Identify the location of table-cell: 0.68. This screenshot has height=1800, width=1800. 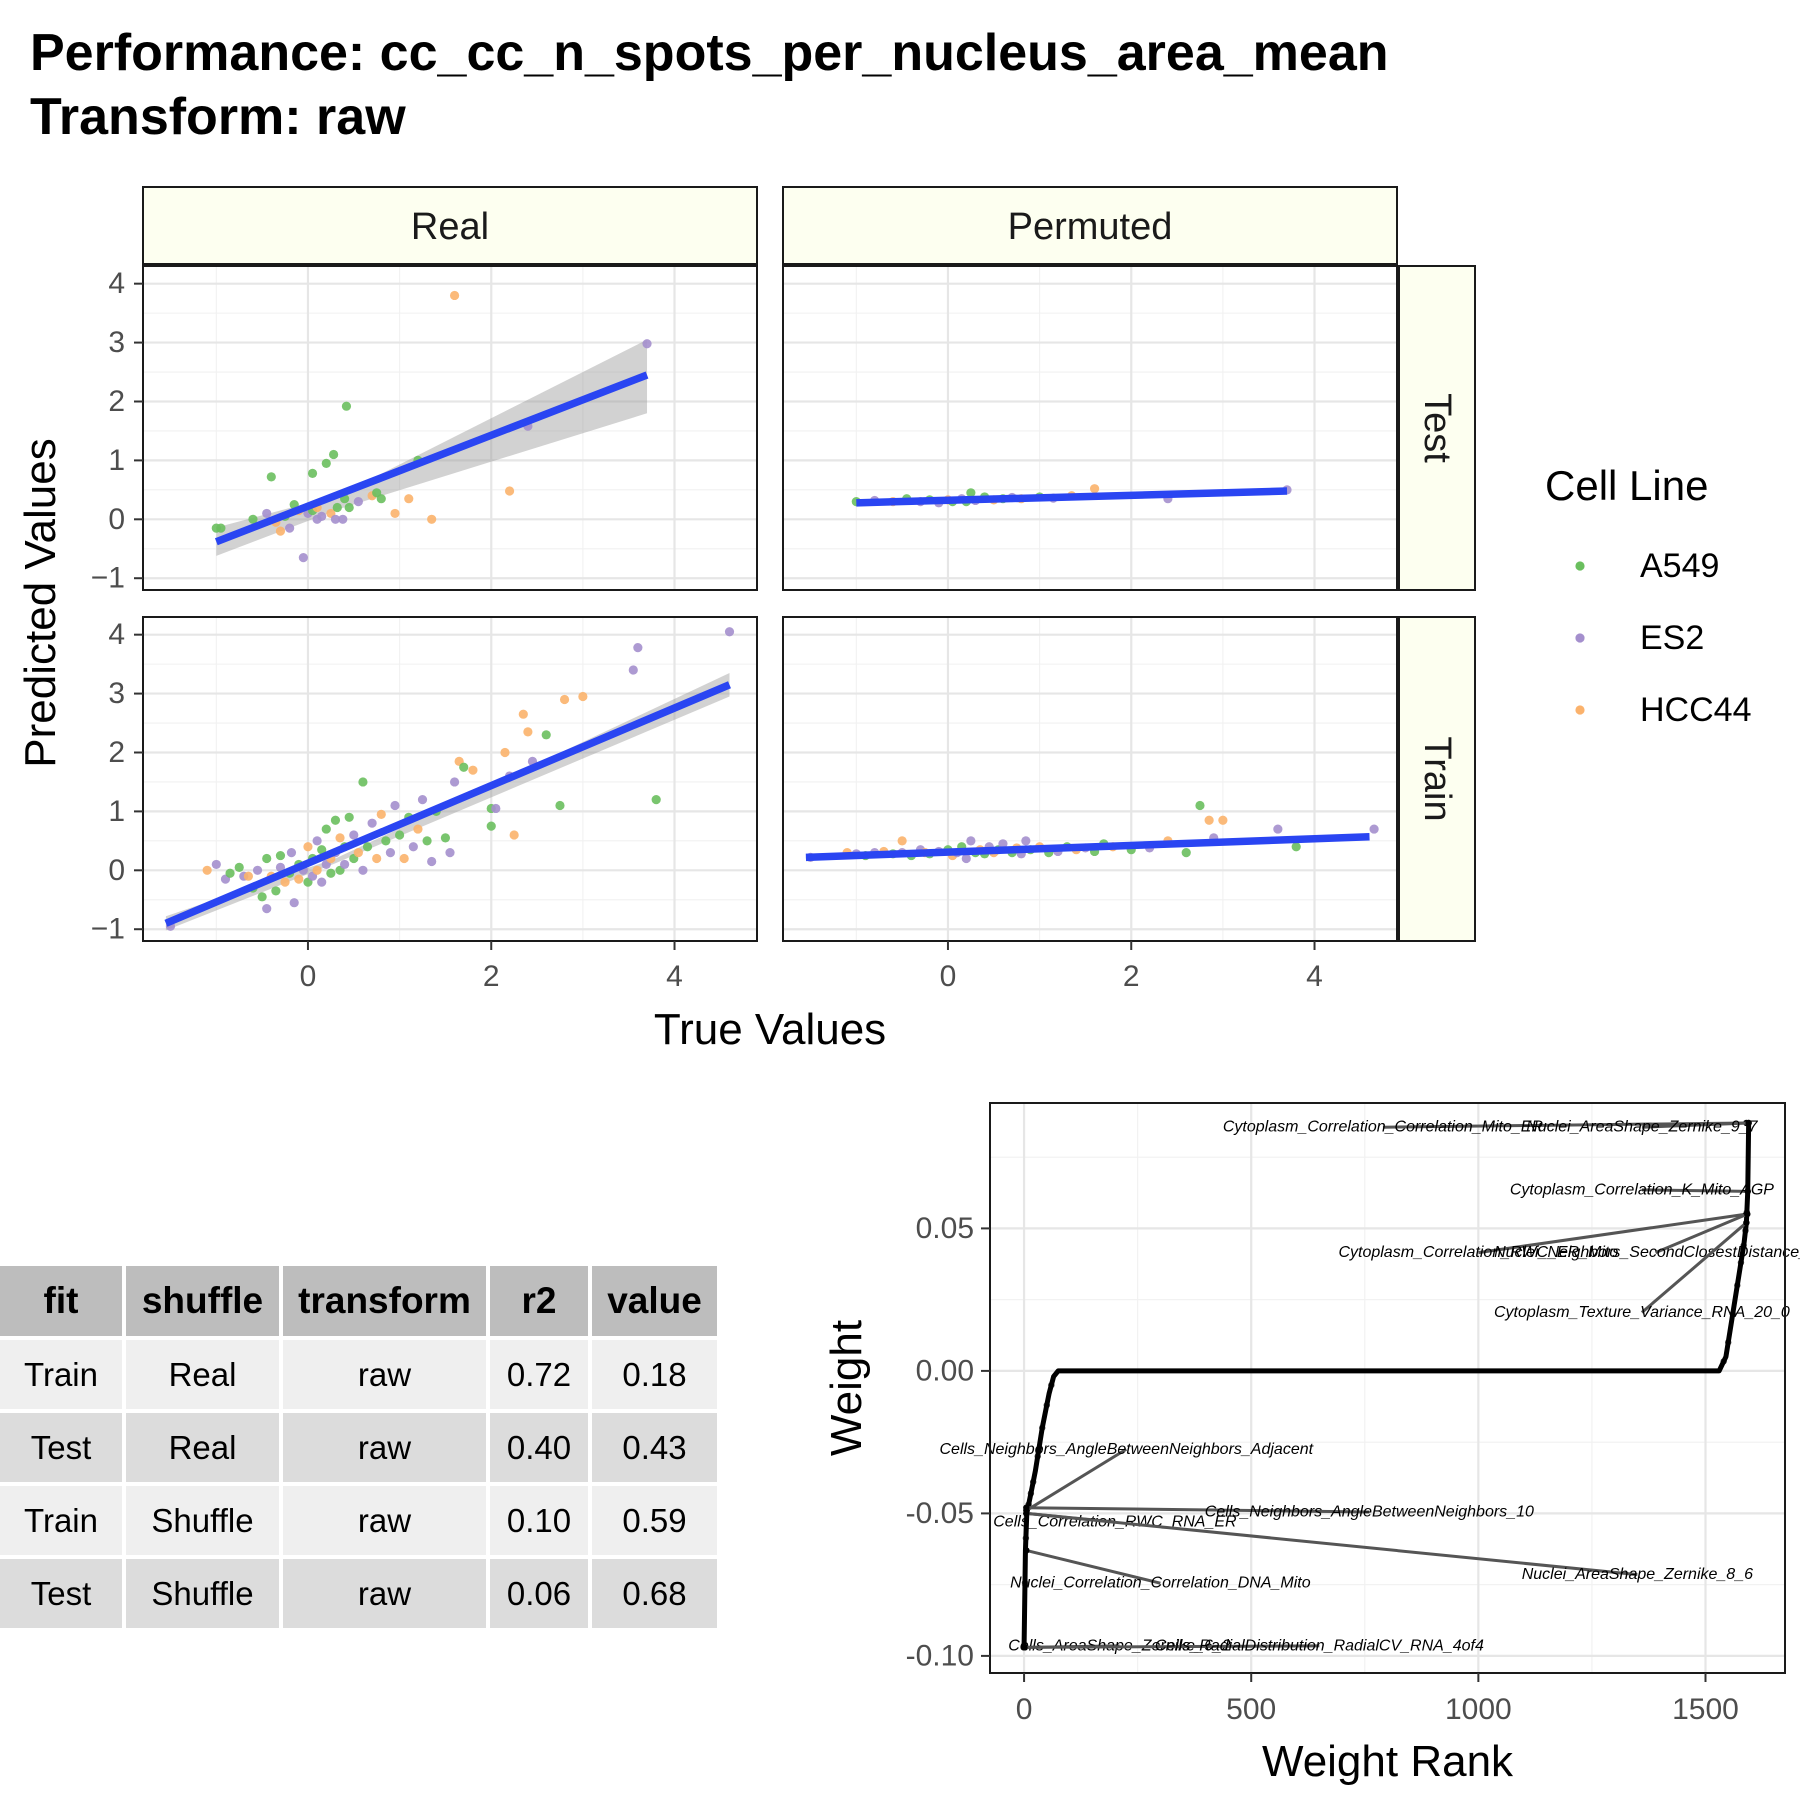
(654, 1593).